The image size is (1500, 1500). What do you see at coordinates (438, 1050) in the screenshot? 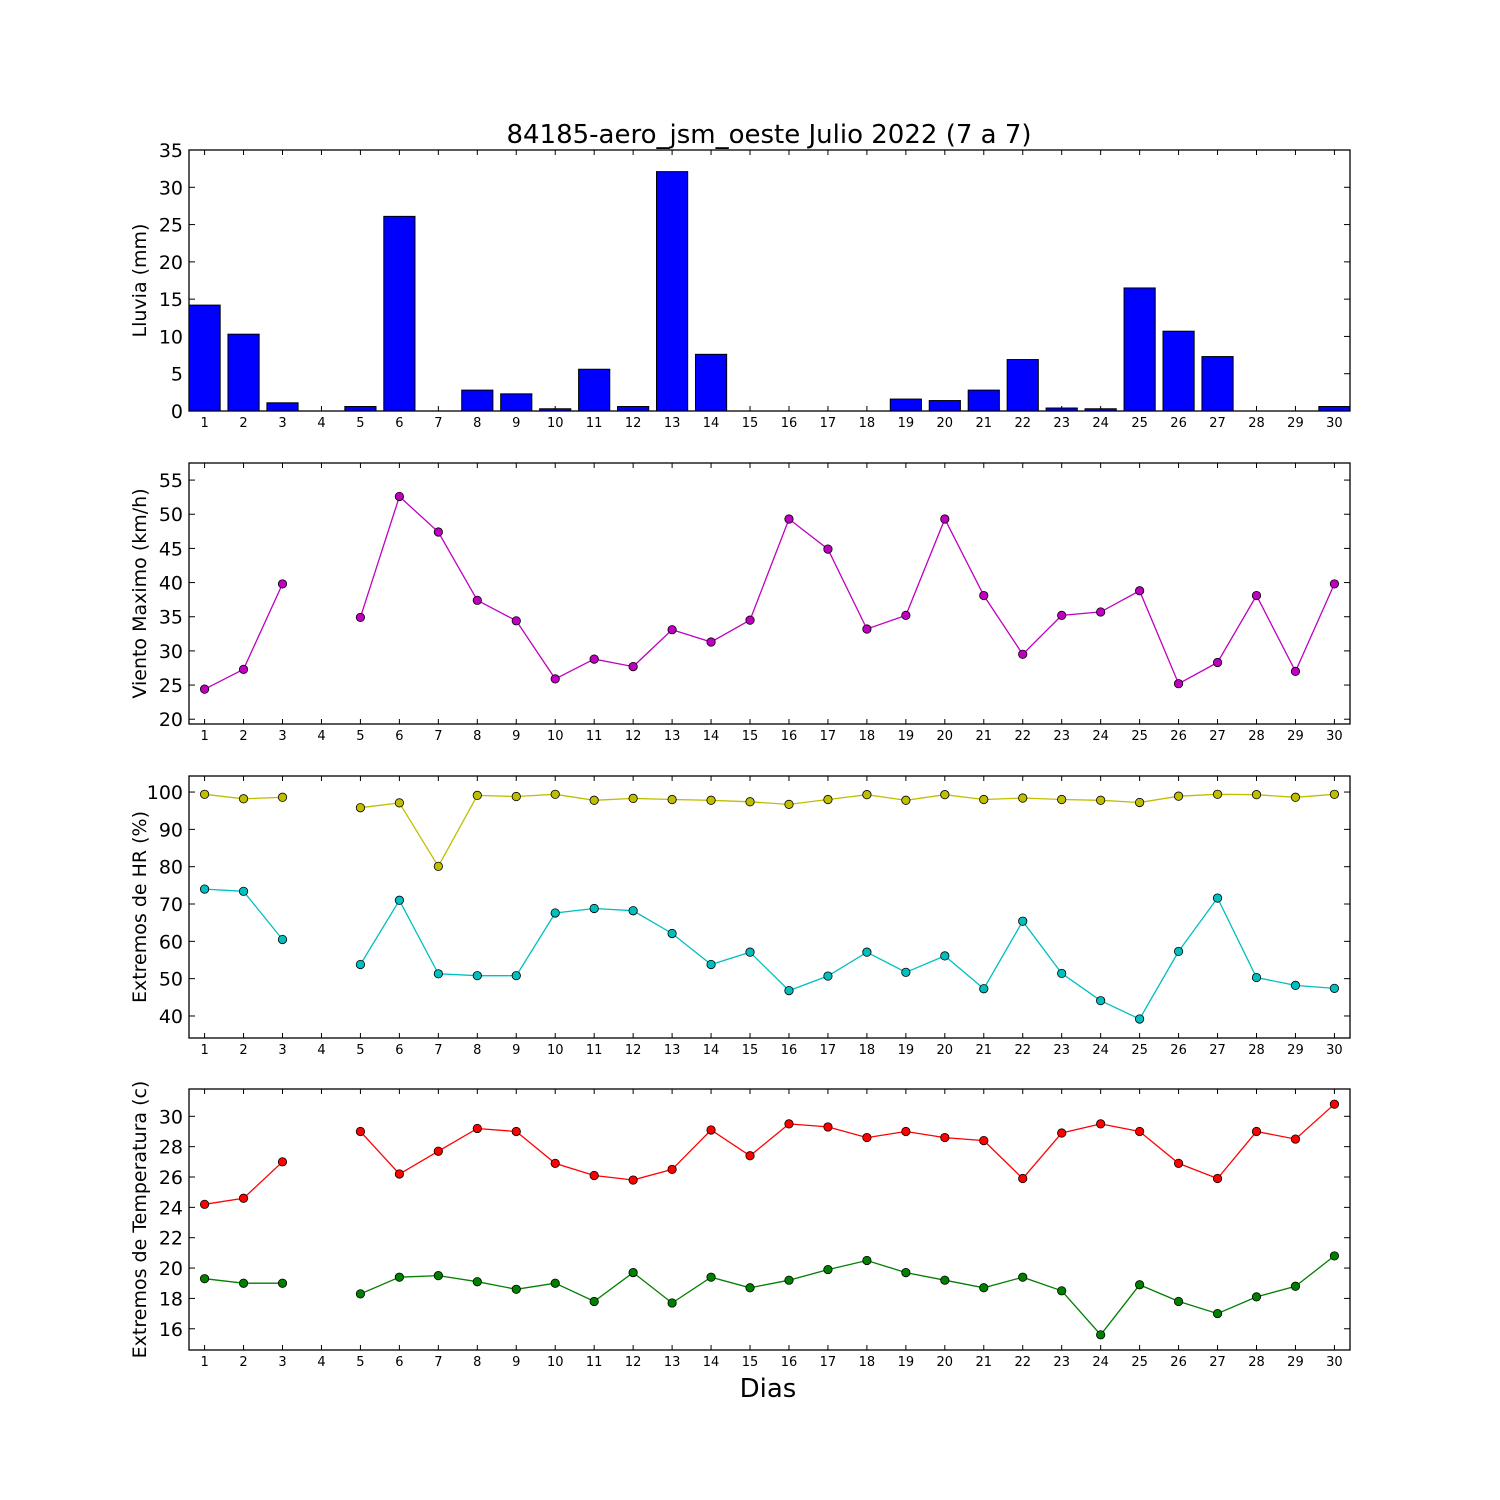
I see `x-tick-label: 7` at bounding box center [438, 1050].